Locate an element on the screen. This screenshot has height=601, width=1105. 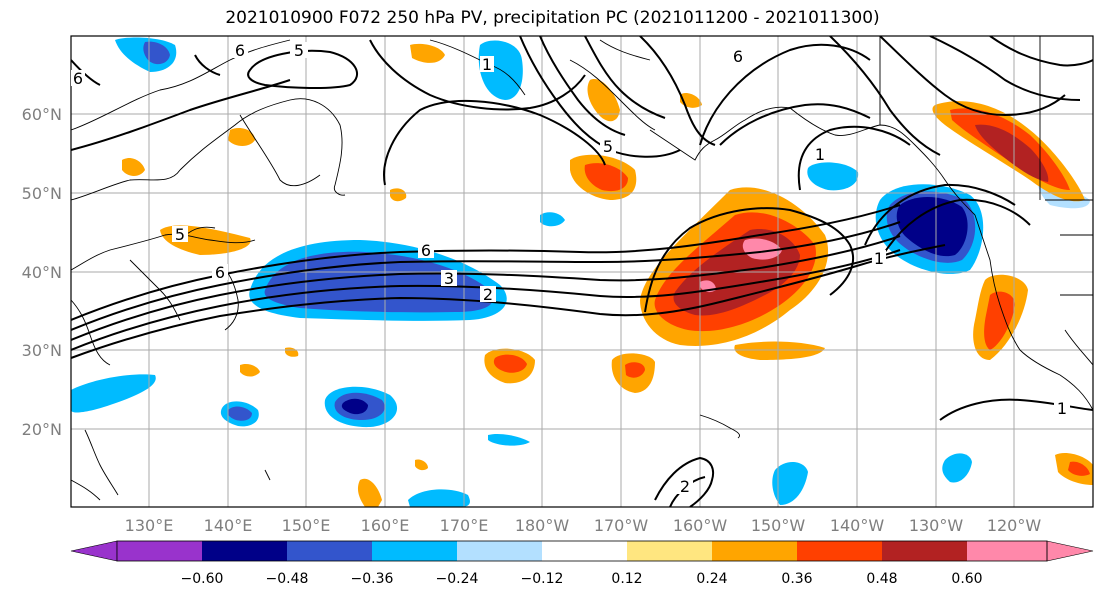
colorbar-tick-label: 0.24 is located at coordinates (711, 579).